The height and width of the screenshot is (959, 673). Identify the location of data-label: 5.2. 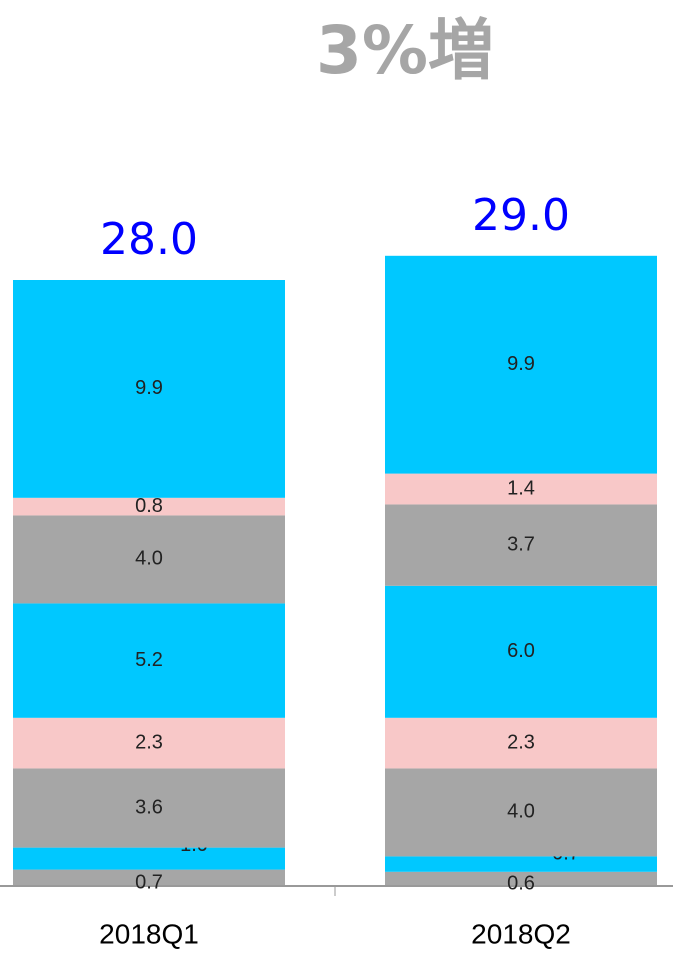
(149, 660).